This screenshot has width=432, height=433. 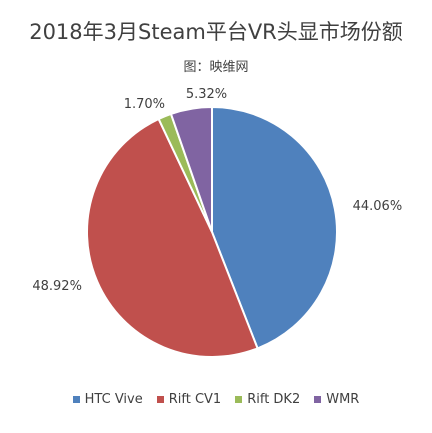 I want to click on data-label-wmr: 5.32%, so click(x=206, y=94).